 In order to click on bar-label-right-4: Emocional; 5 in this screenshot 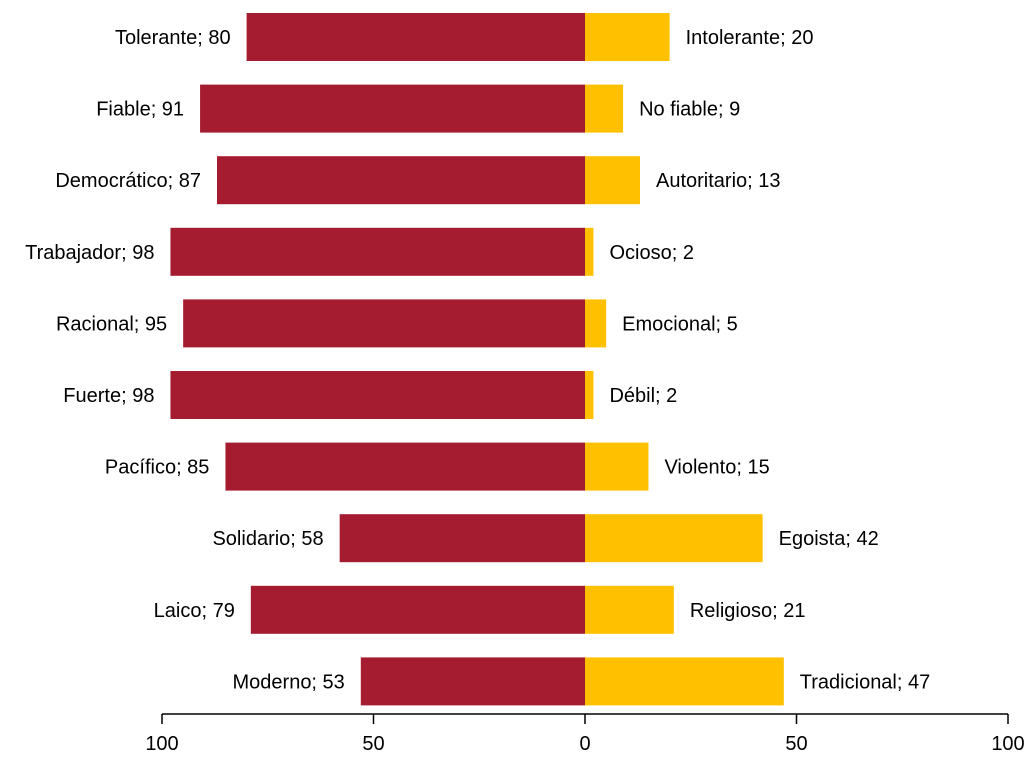, I will do `click(680, 324)`.